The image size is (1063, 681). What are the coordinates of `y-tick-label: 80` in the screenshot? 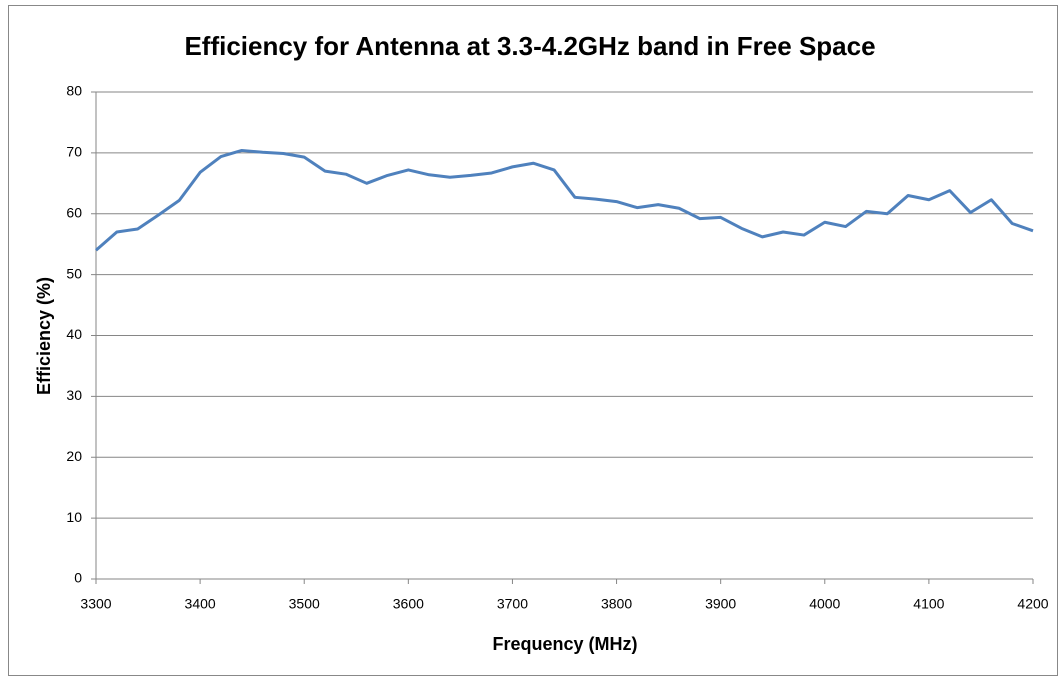 It's located at (74, 91).